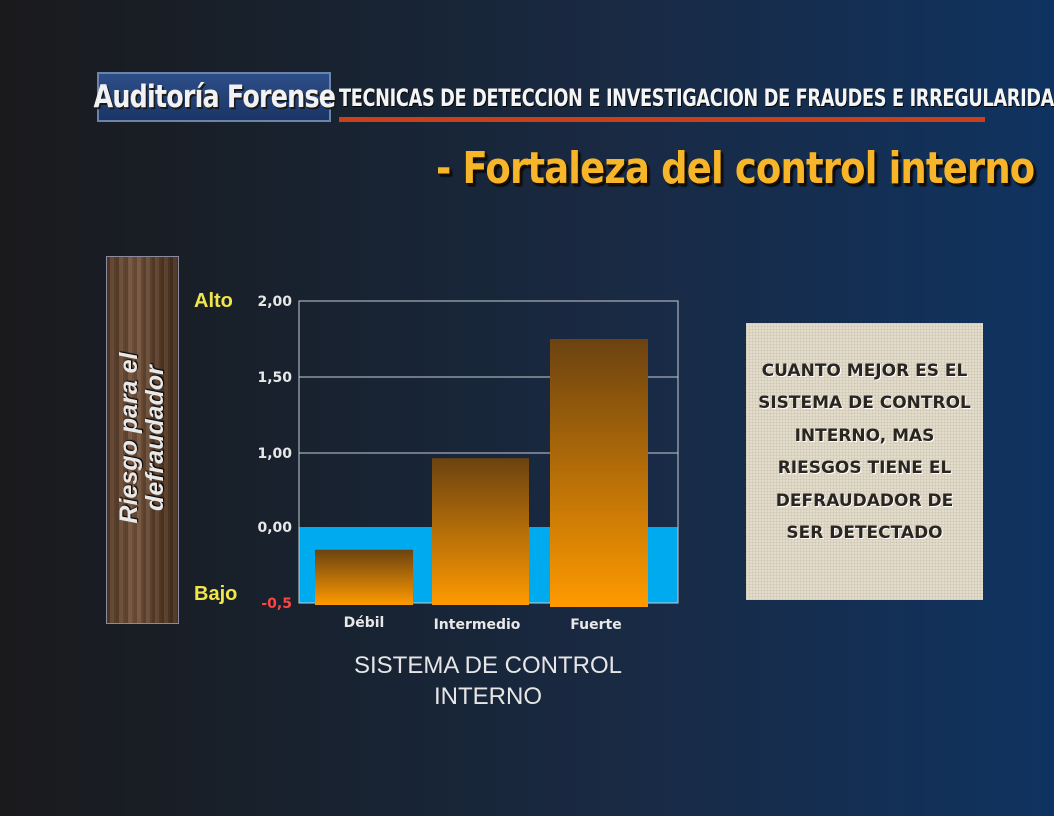 The image size is (1054, 816). I want to click on auditoria-forense-logo: Auditoría Forense, so click(214, 97).